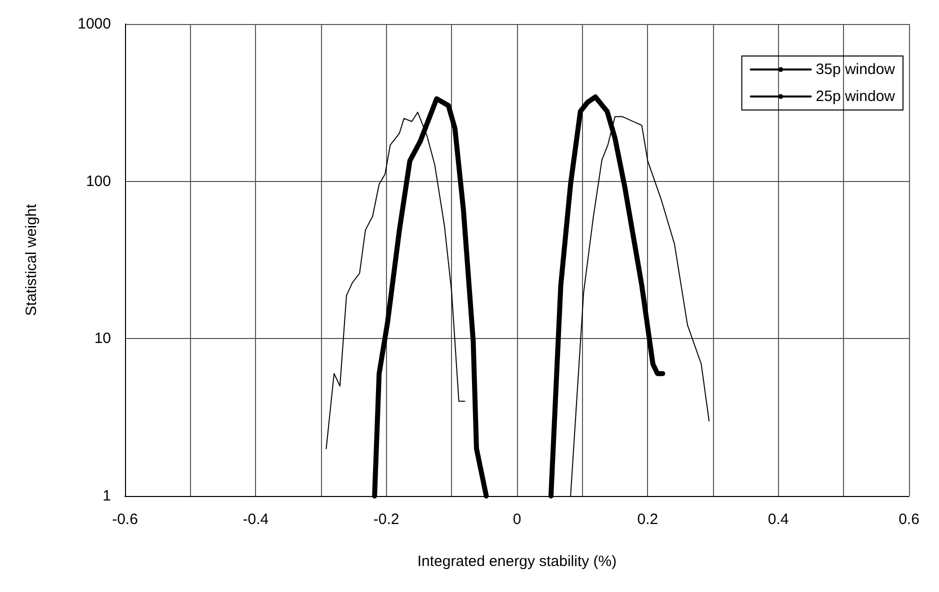 This screenshot has height=592, width=939. What do you see at coordinates (647, 519) in the screenshot?
I see `x-tick-label: 0.2` at bounding box center [647, 519].